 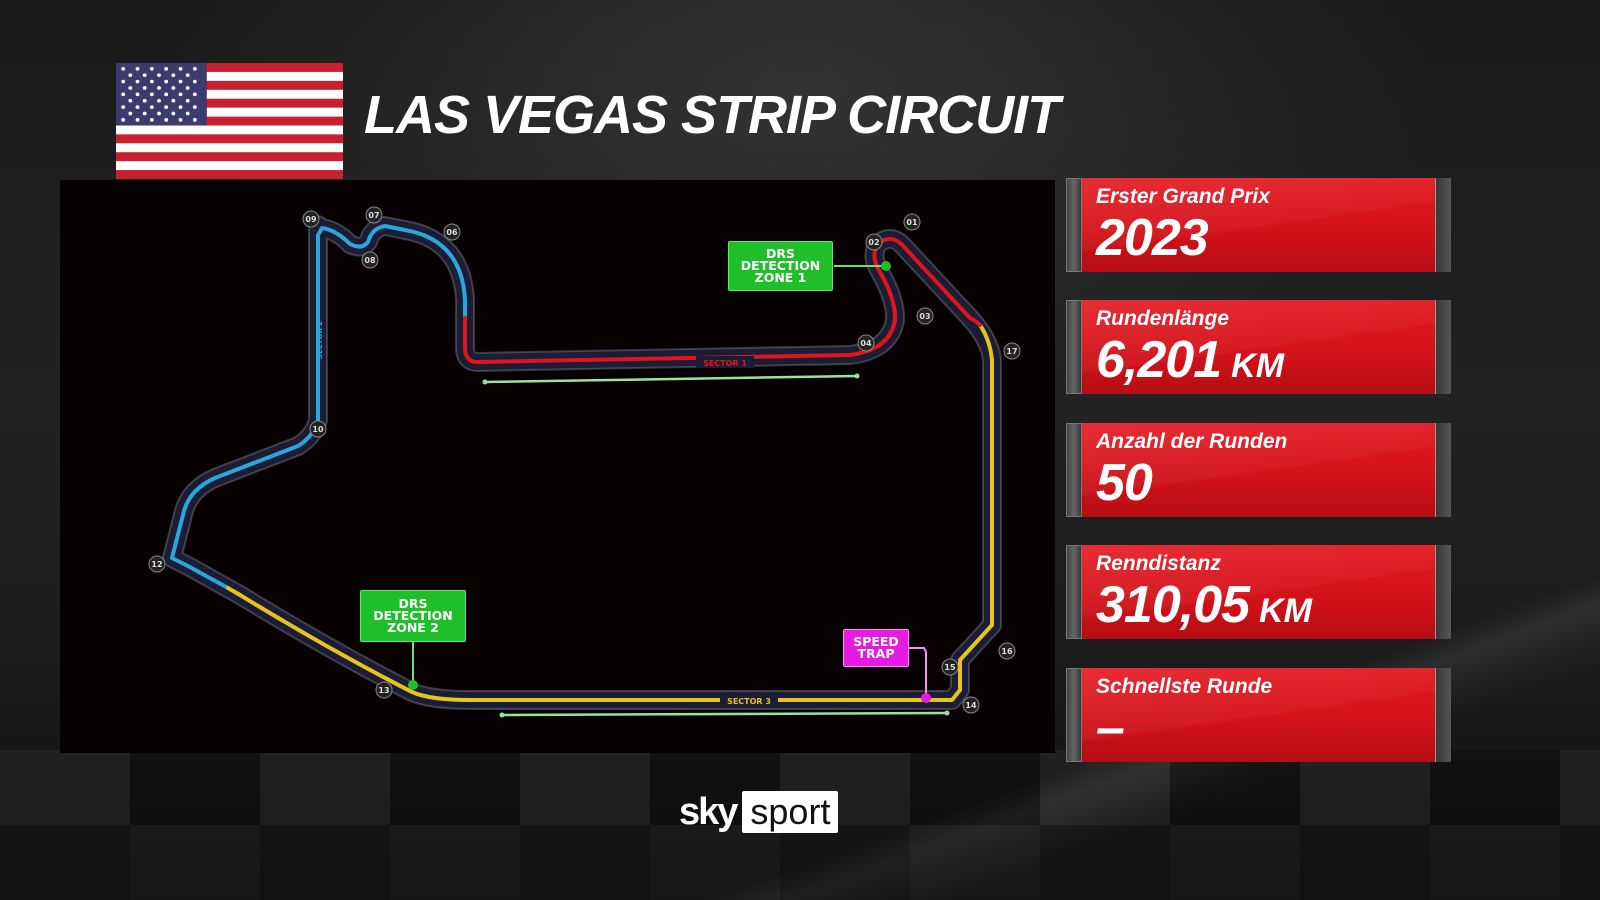 I want to click on turn-marker-09: 09, so click(x=311, y=219).